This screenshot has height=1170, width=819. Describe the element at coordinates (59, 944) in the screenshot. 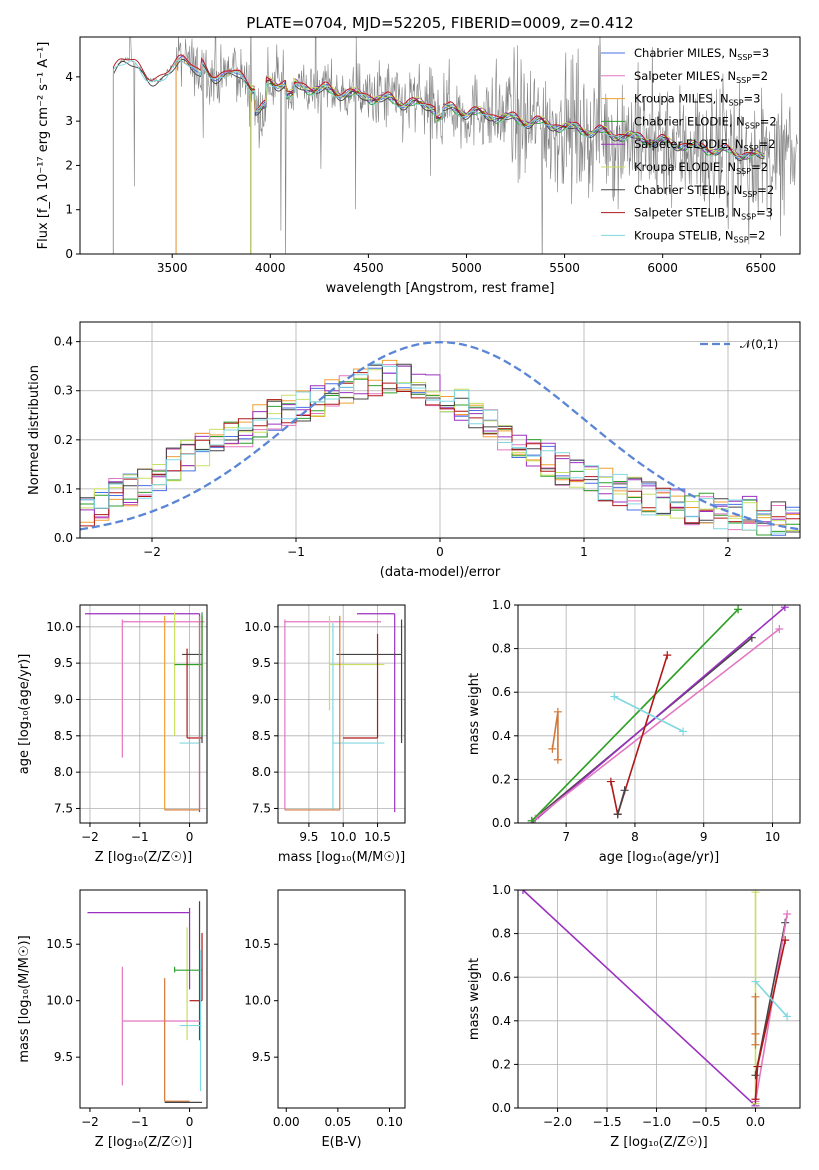

I see `y-tick-label: 10.5` at that location.